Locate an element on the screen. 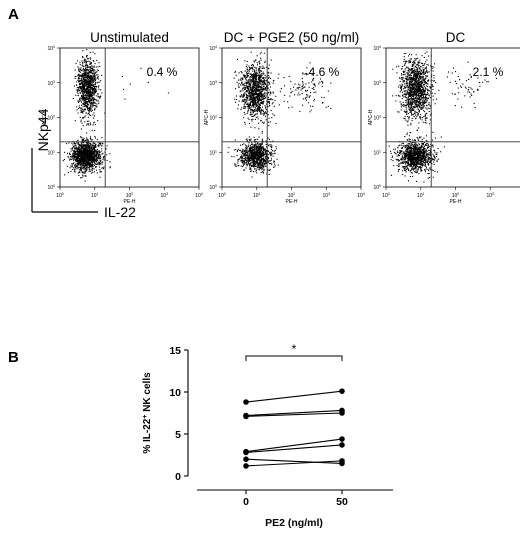 The height and width of the screenshot is (534, 520). x-tick-label: 104 is located at coordinates (199, 195).